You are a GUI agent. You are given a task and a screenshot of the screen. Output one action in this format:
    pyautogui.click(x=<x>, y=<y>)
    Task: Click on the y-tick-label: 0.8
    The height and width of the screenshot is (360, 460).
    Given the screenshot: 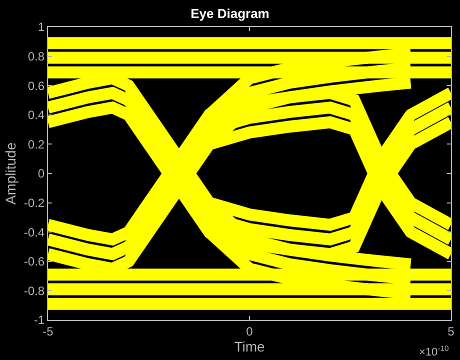 What is the action you would take?
    pyautogui.click(x=36, y=57)
    